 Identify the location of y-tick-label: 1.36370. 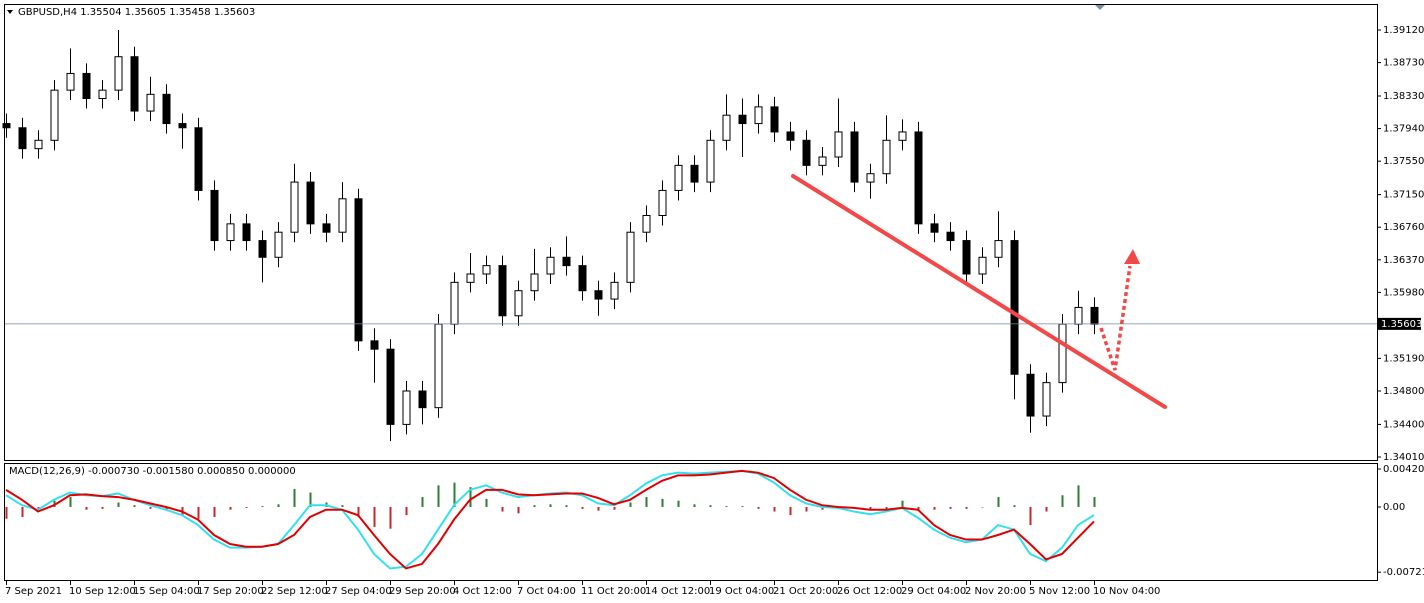
(1403, 260).